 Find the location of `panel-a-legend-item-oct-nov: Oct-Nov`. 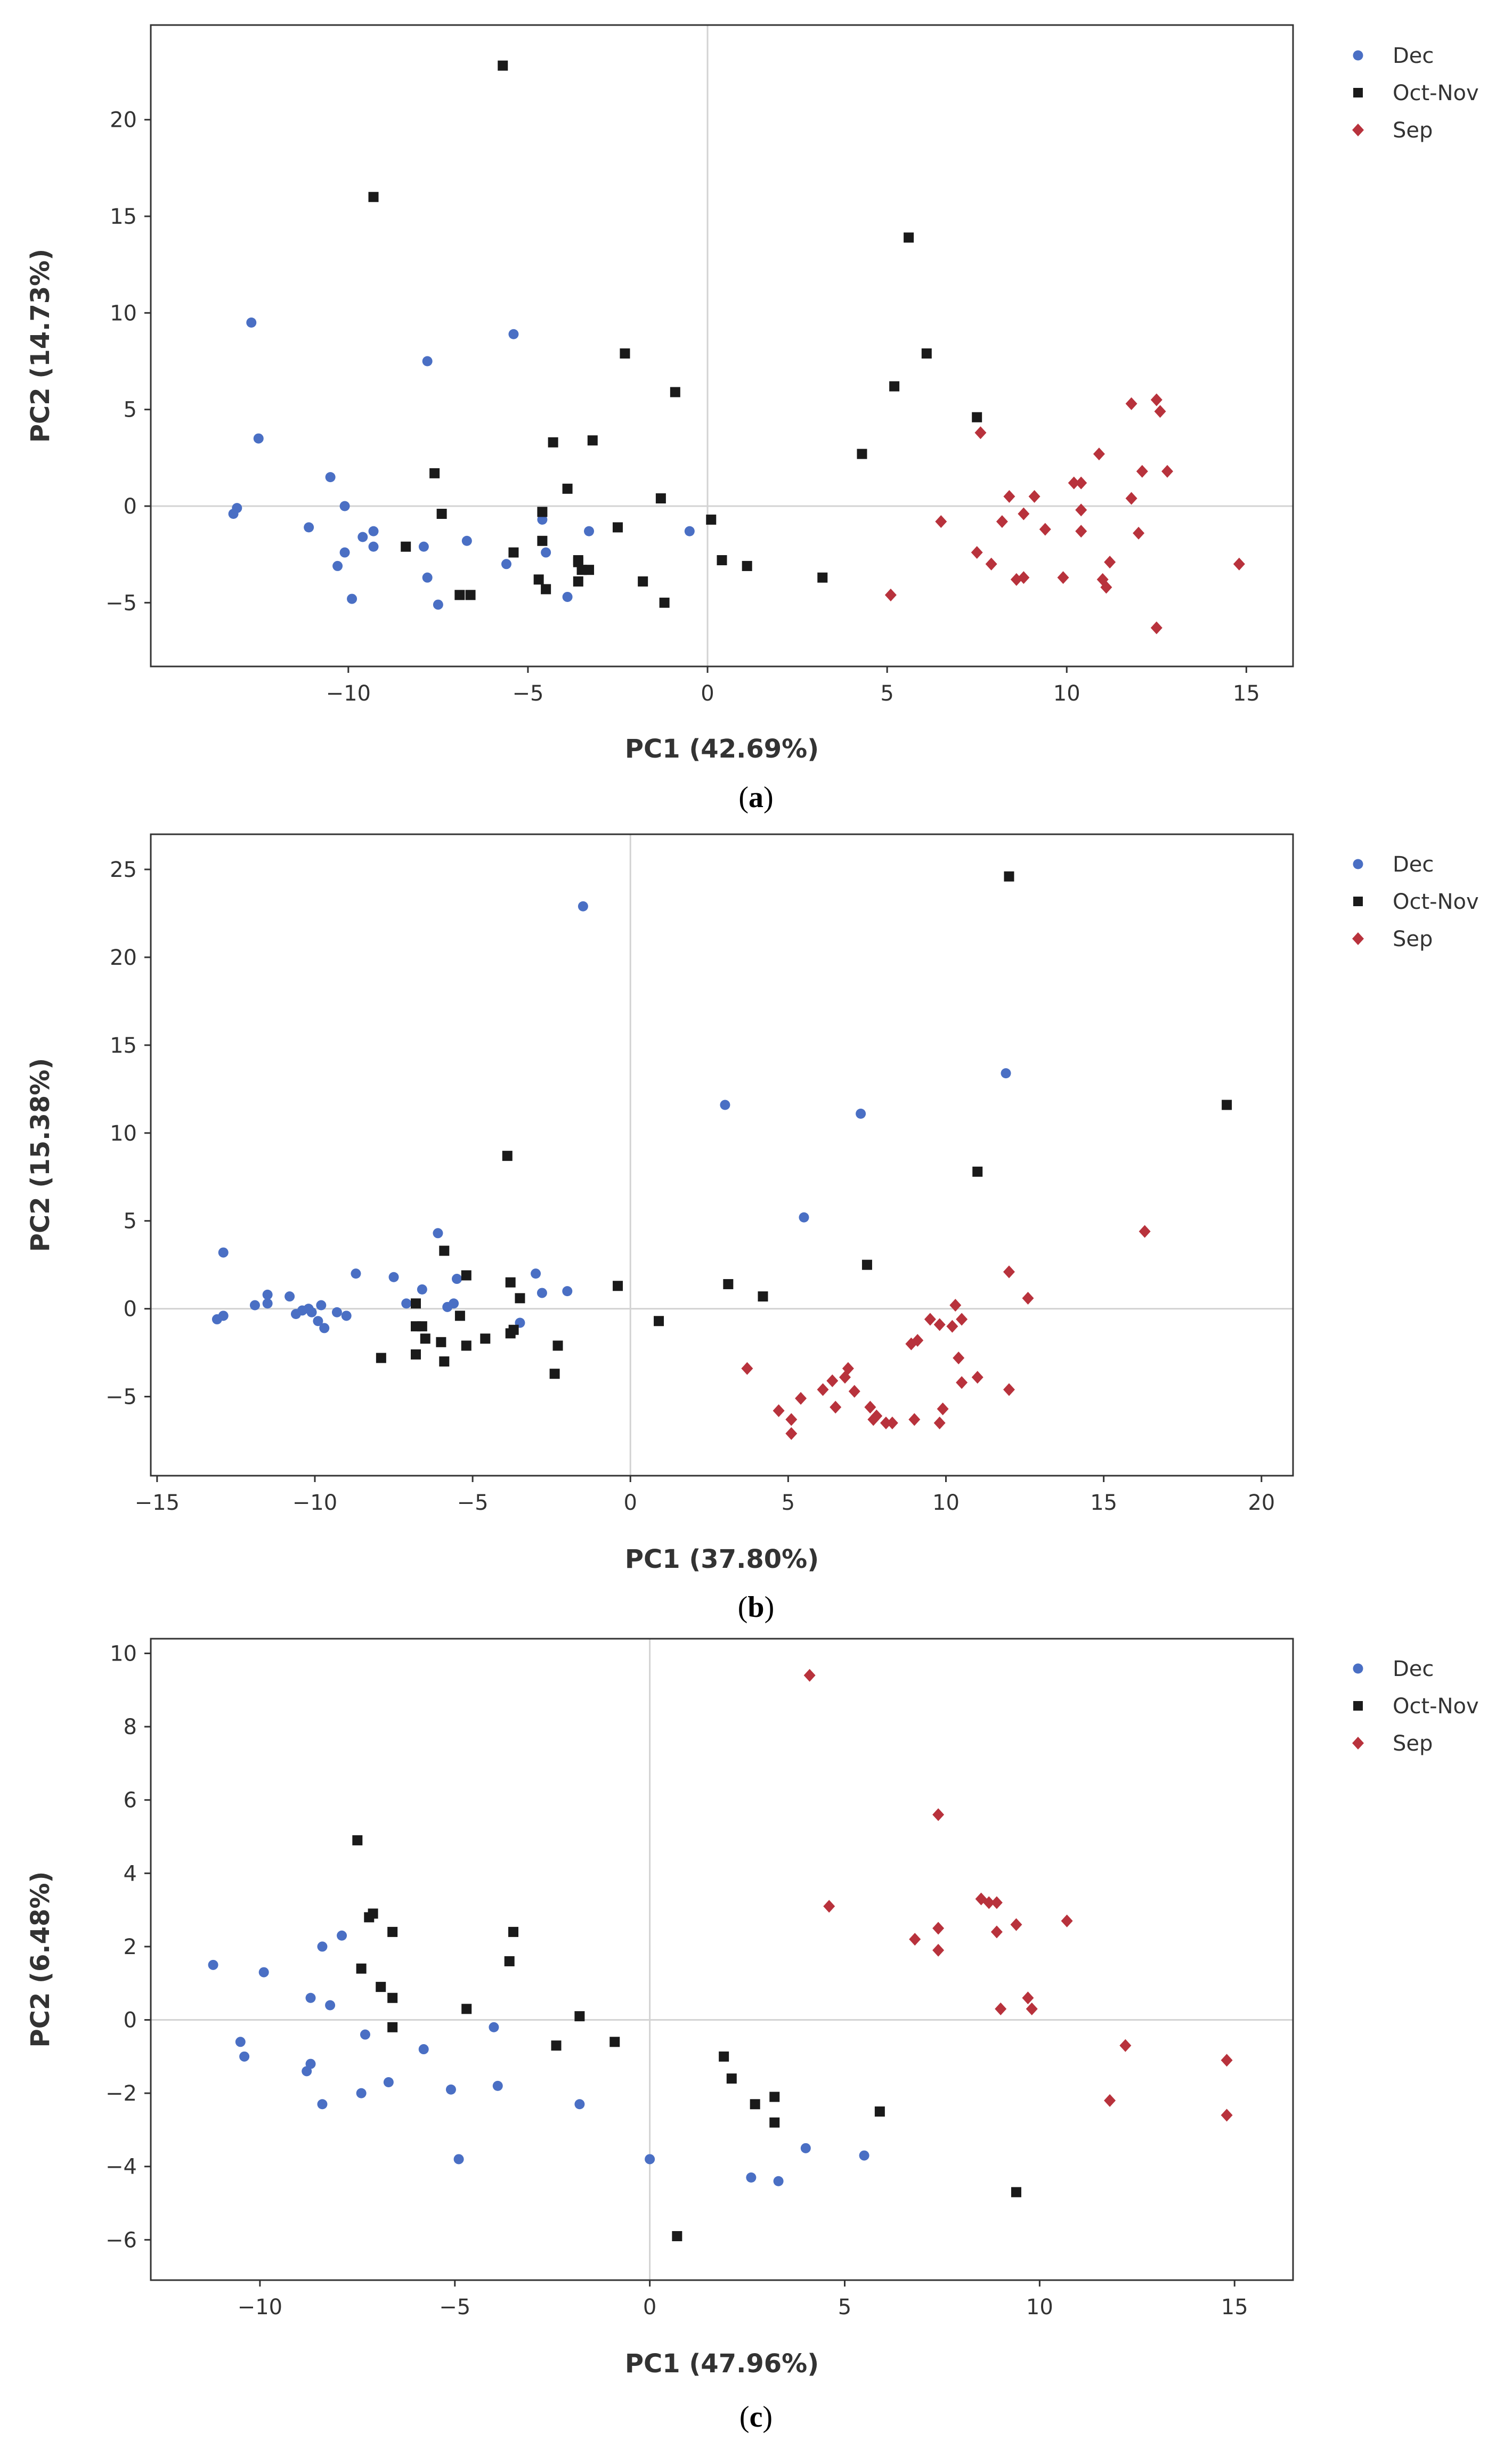

panel-a-legend-item-oct-nov: Oct-Nov is located at coordinates (1416, 93).